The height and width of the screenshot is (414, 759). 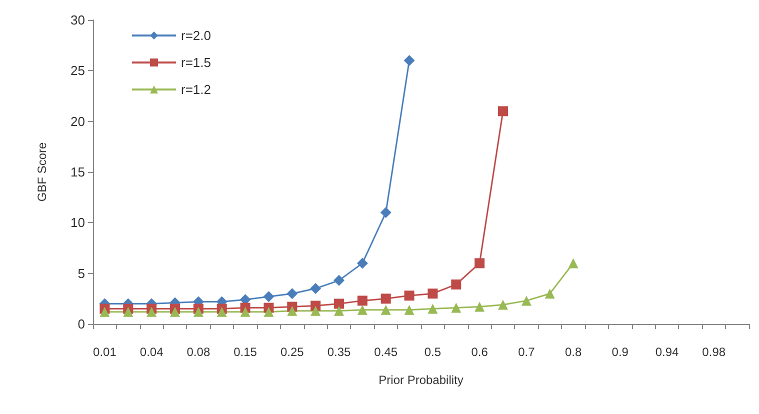 I want to click on x-tick-label: 0.7, so click(x=527, y=352).